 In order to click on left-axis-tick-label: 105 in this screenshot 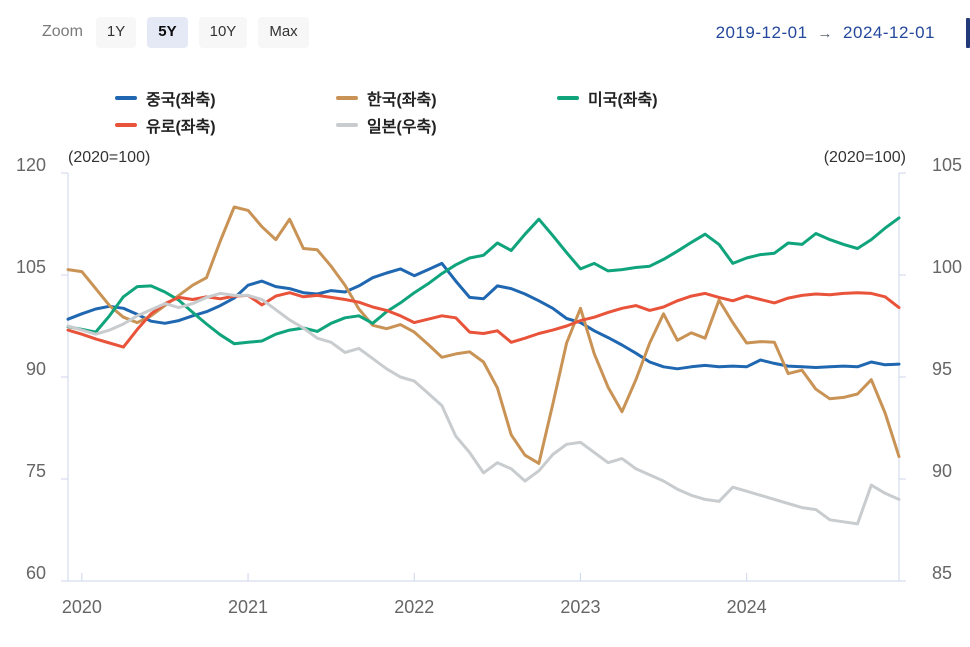, I will do `click(31, 267)`.